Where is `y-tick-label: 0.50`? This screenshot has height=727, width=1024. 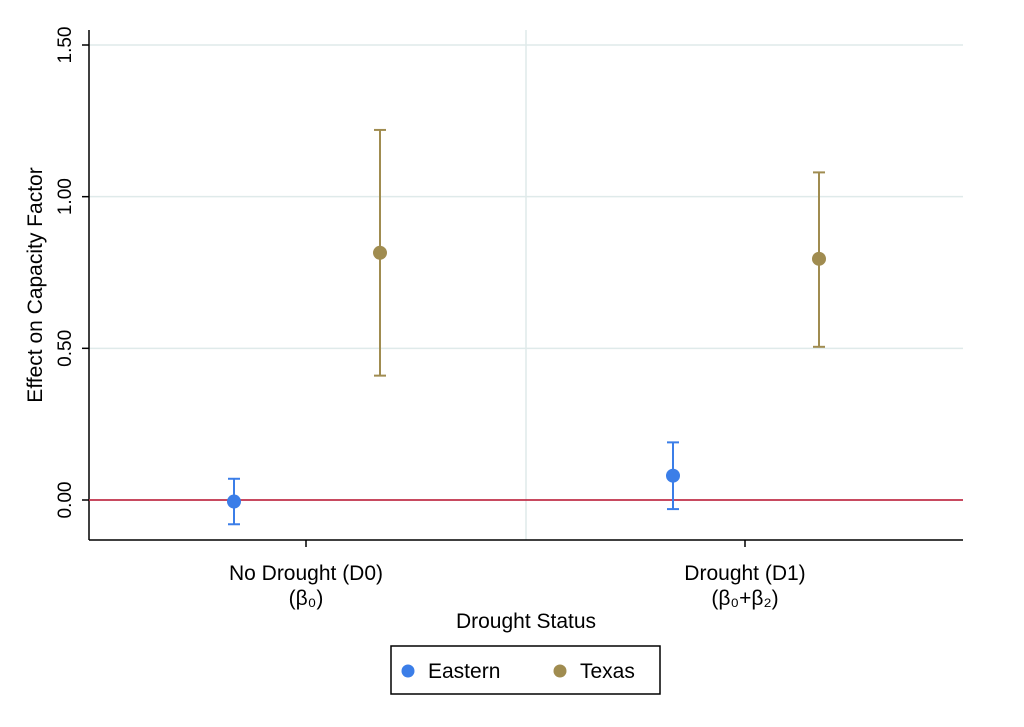 y-tick-label: 0.50 is located at coordinates (65, 348).